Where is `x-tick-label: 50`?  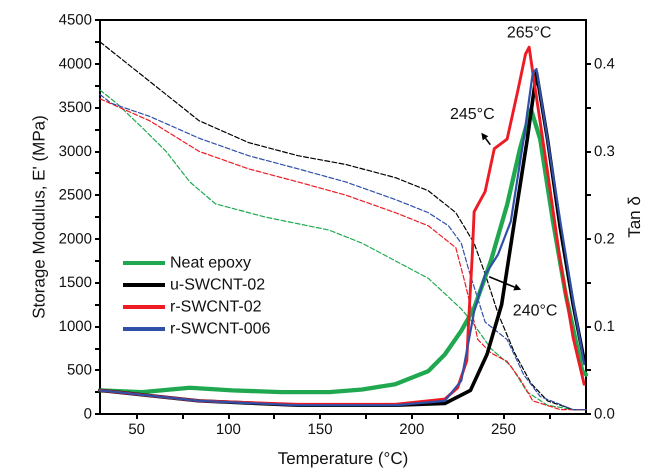
x-tick-label: 50 is located at coordinates (137, 429).